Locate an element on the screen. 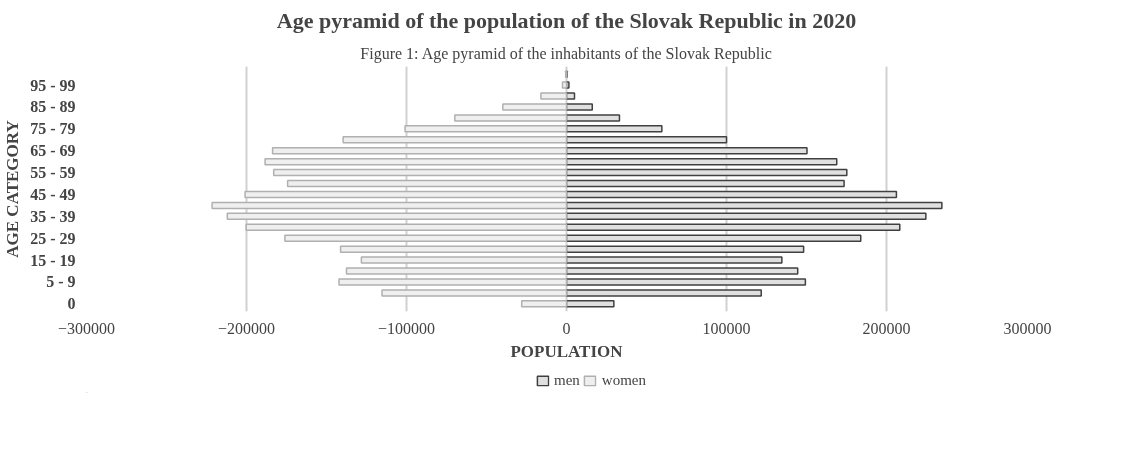  x-tick-label: −200000 is located at coordinates (246, 328).